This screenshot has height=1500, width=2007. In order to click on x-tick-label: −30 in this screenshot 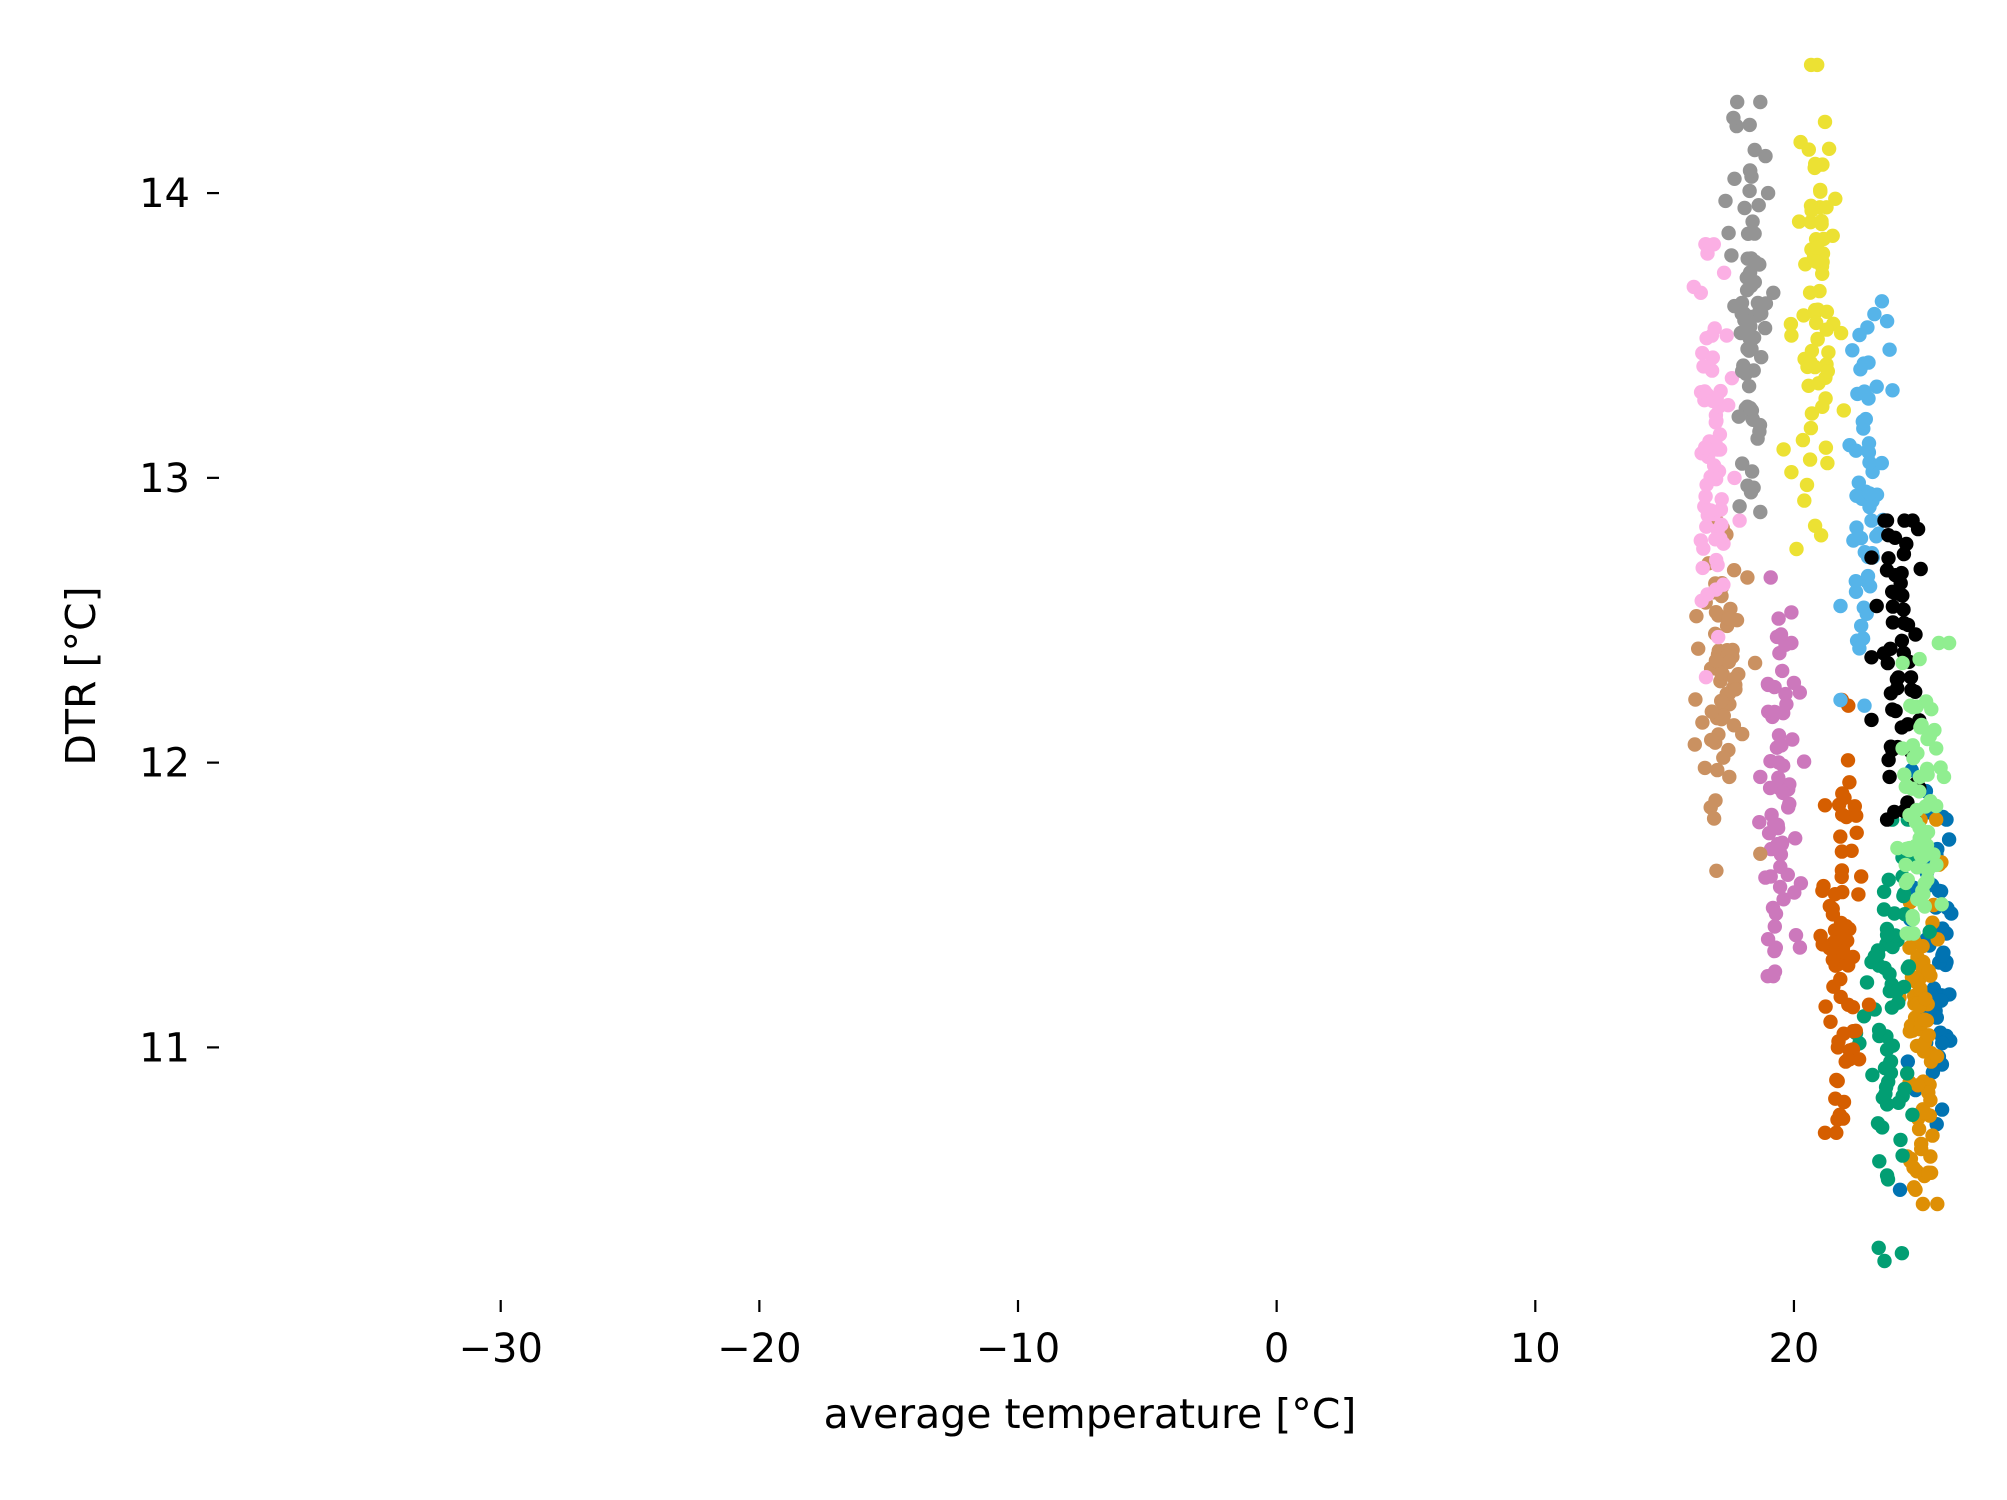, I will do `click(500, 1349)`.